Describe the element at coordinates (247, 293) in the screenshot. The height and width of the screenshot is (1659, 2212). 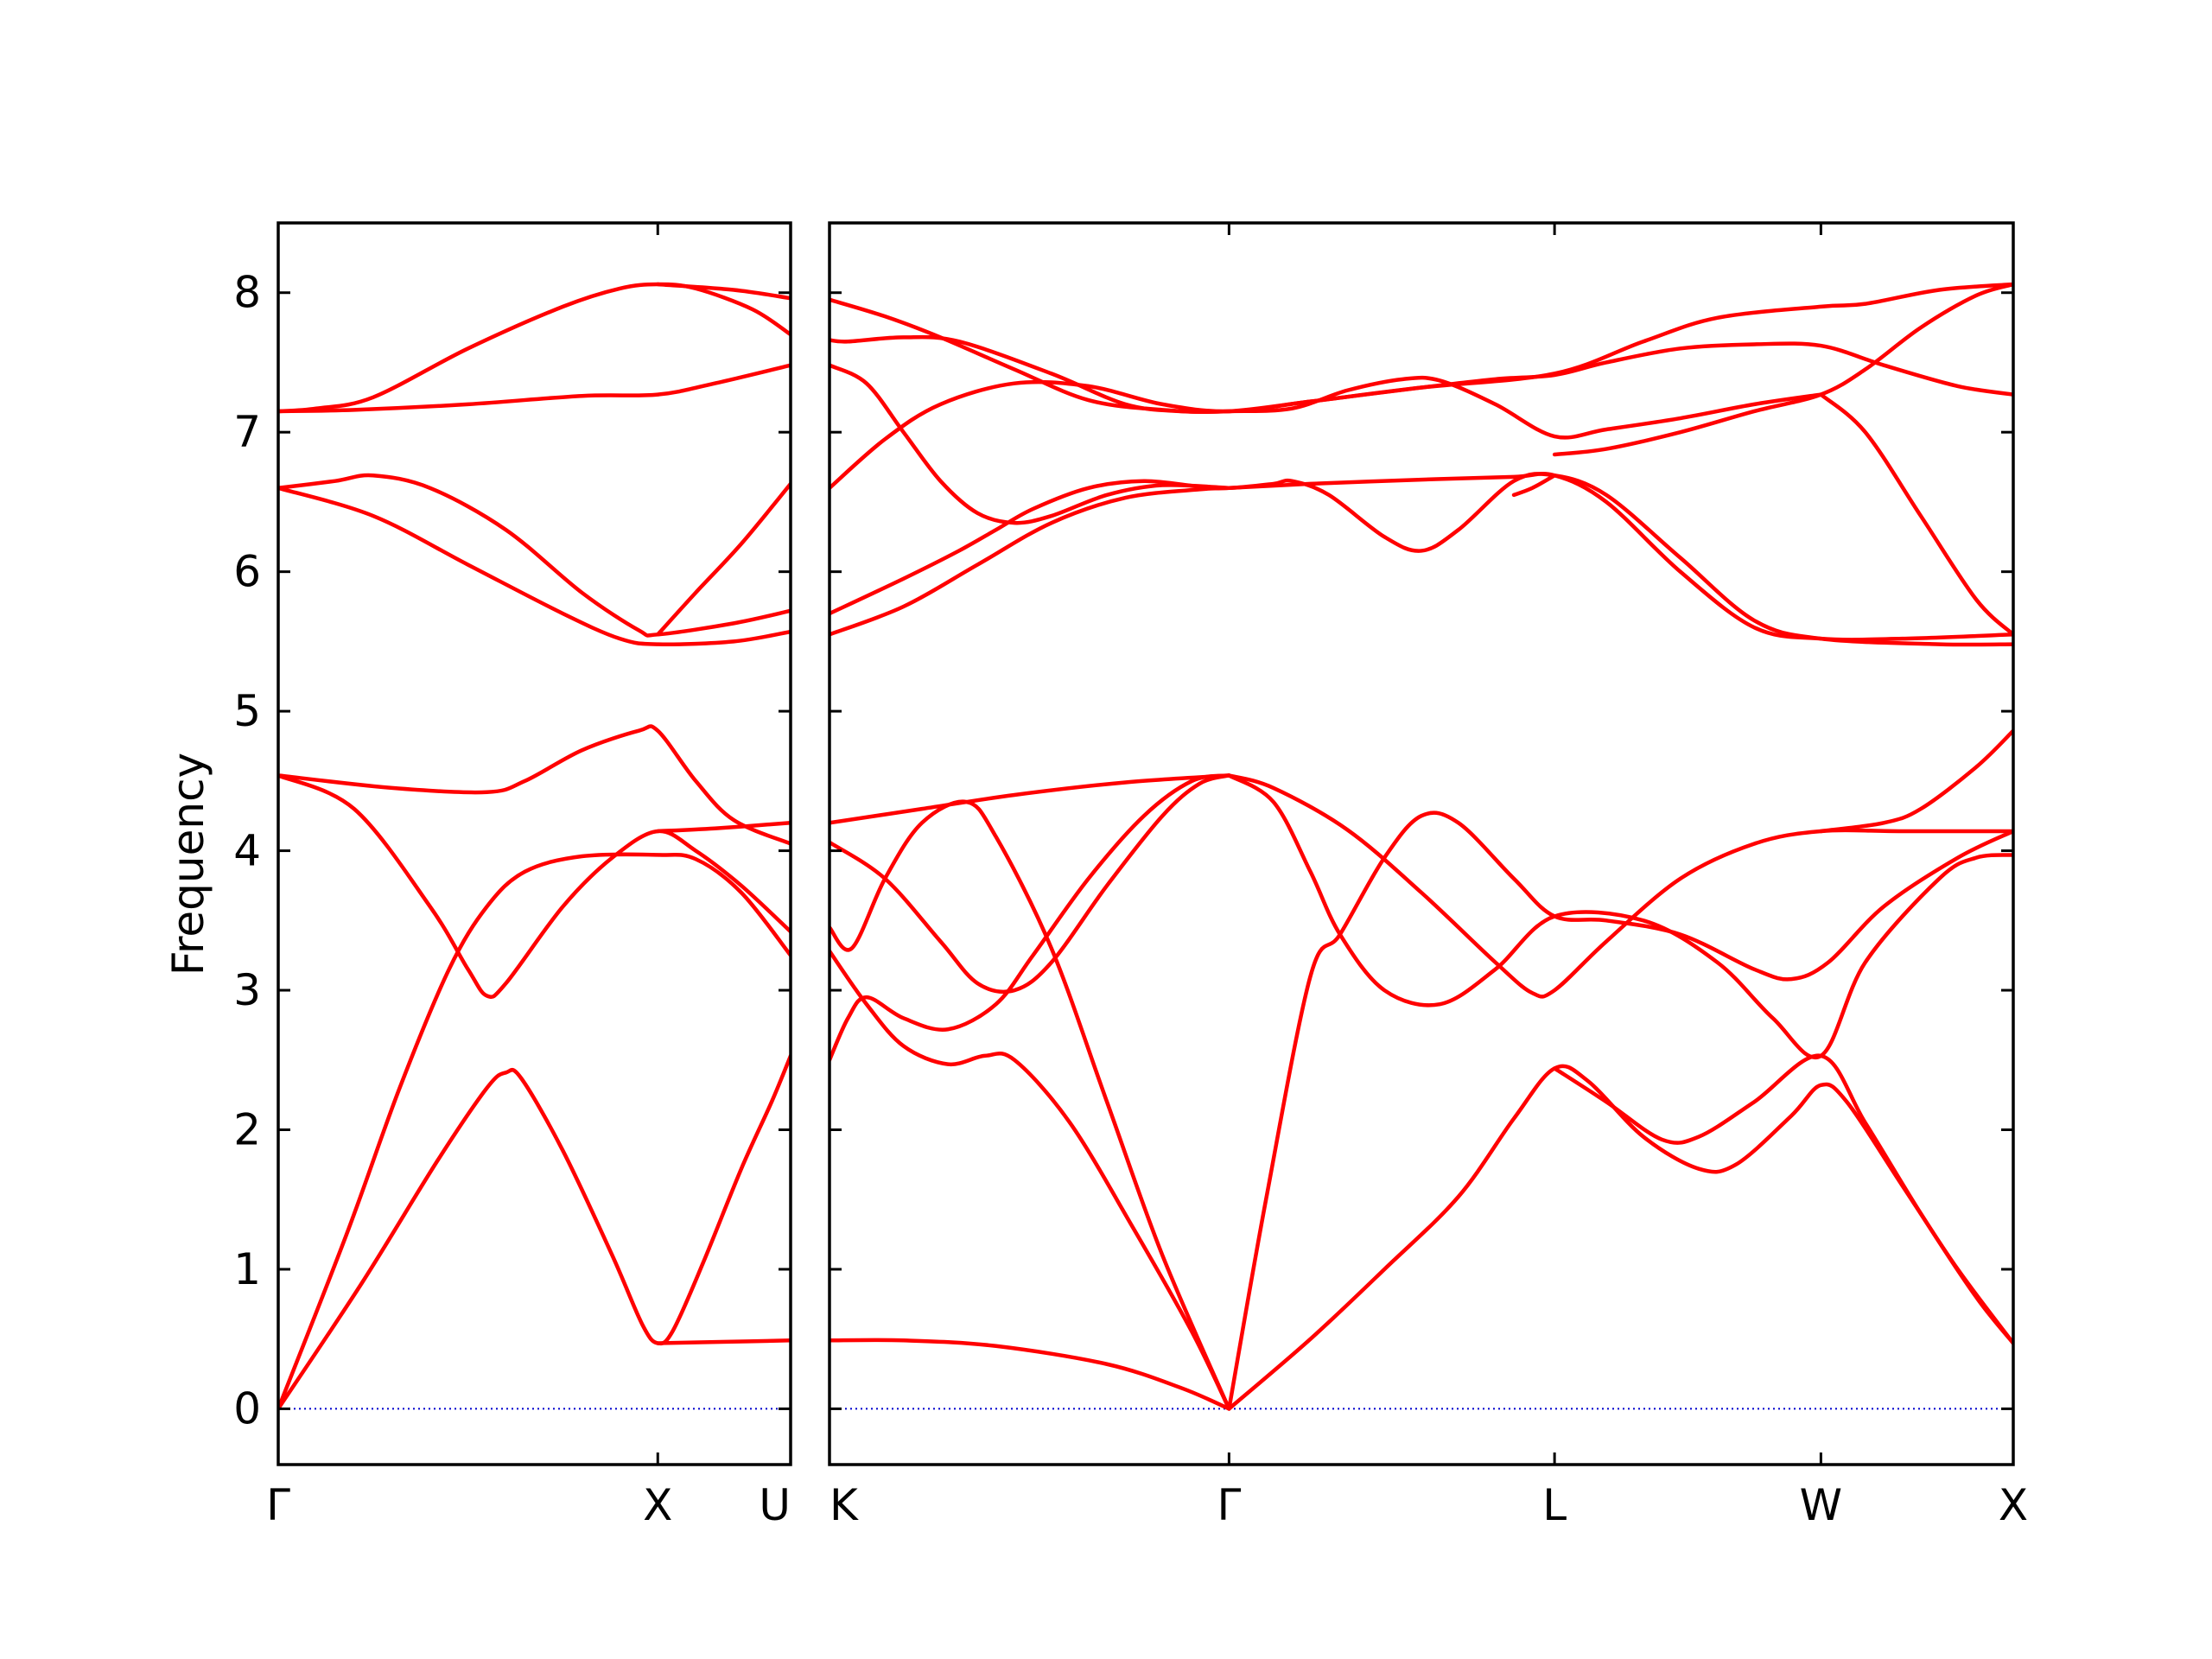
I see `y-tick-label: 8` at that location.